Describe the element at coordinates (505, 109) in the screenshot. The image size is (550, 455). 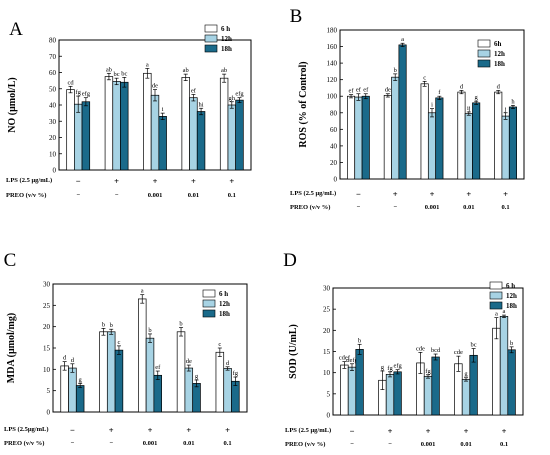
I see `significance-letter: j` at that location.